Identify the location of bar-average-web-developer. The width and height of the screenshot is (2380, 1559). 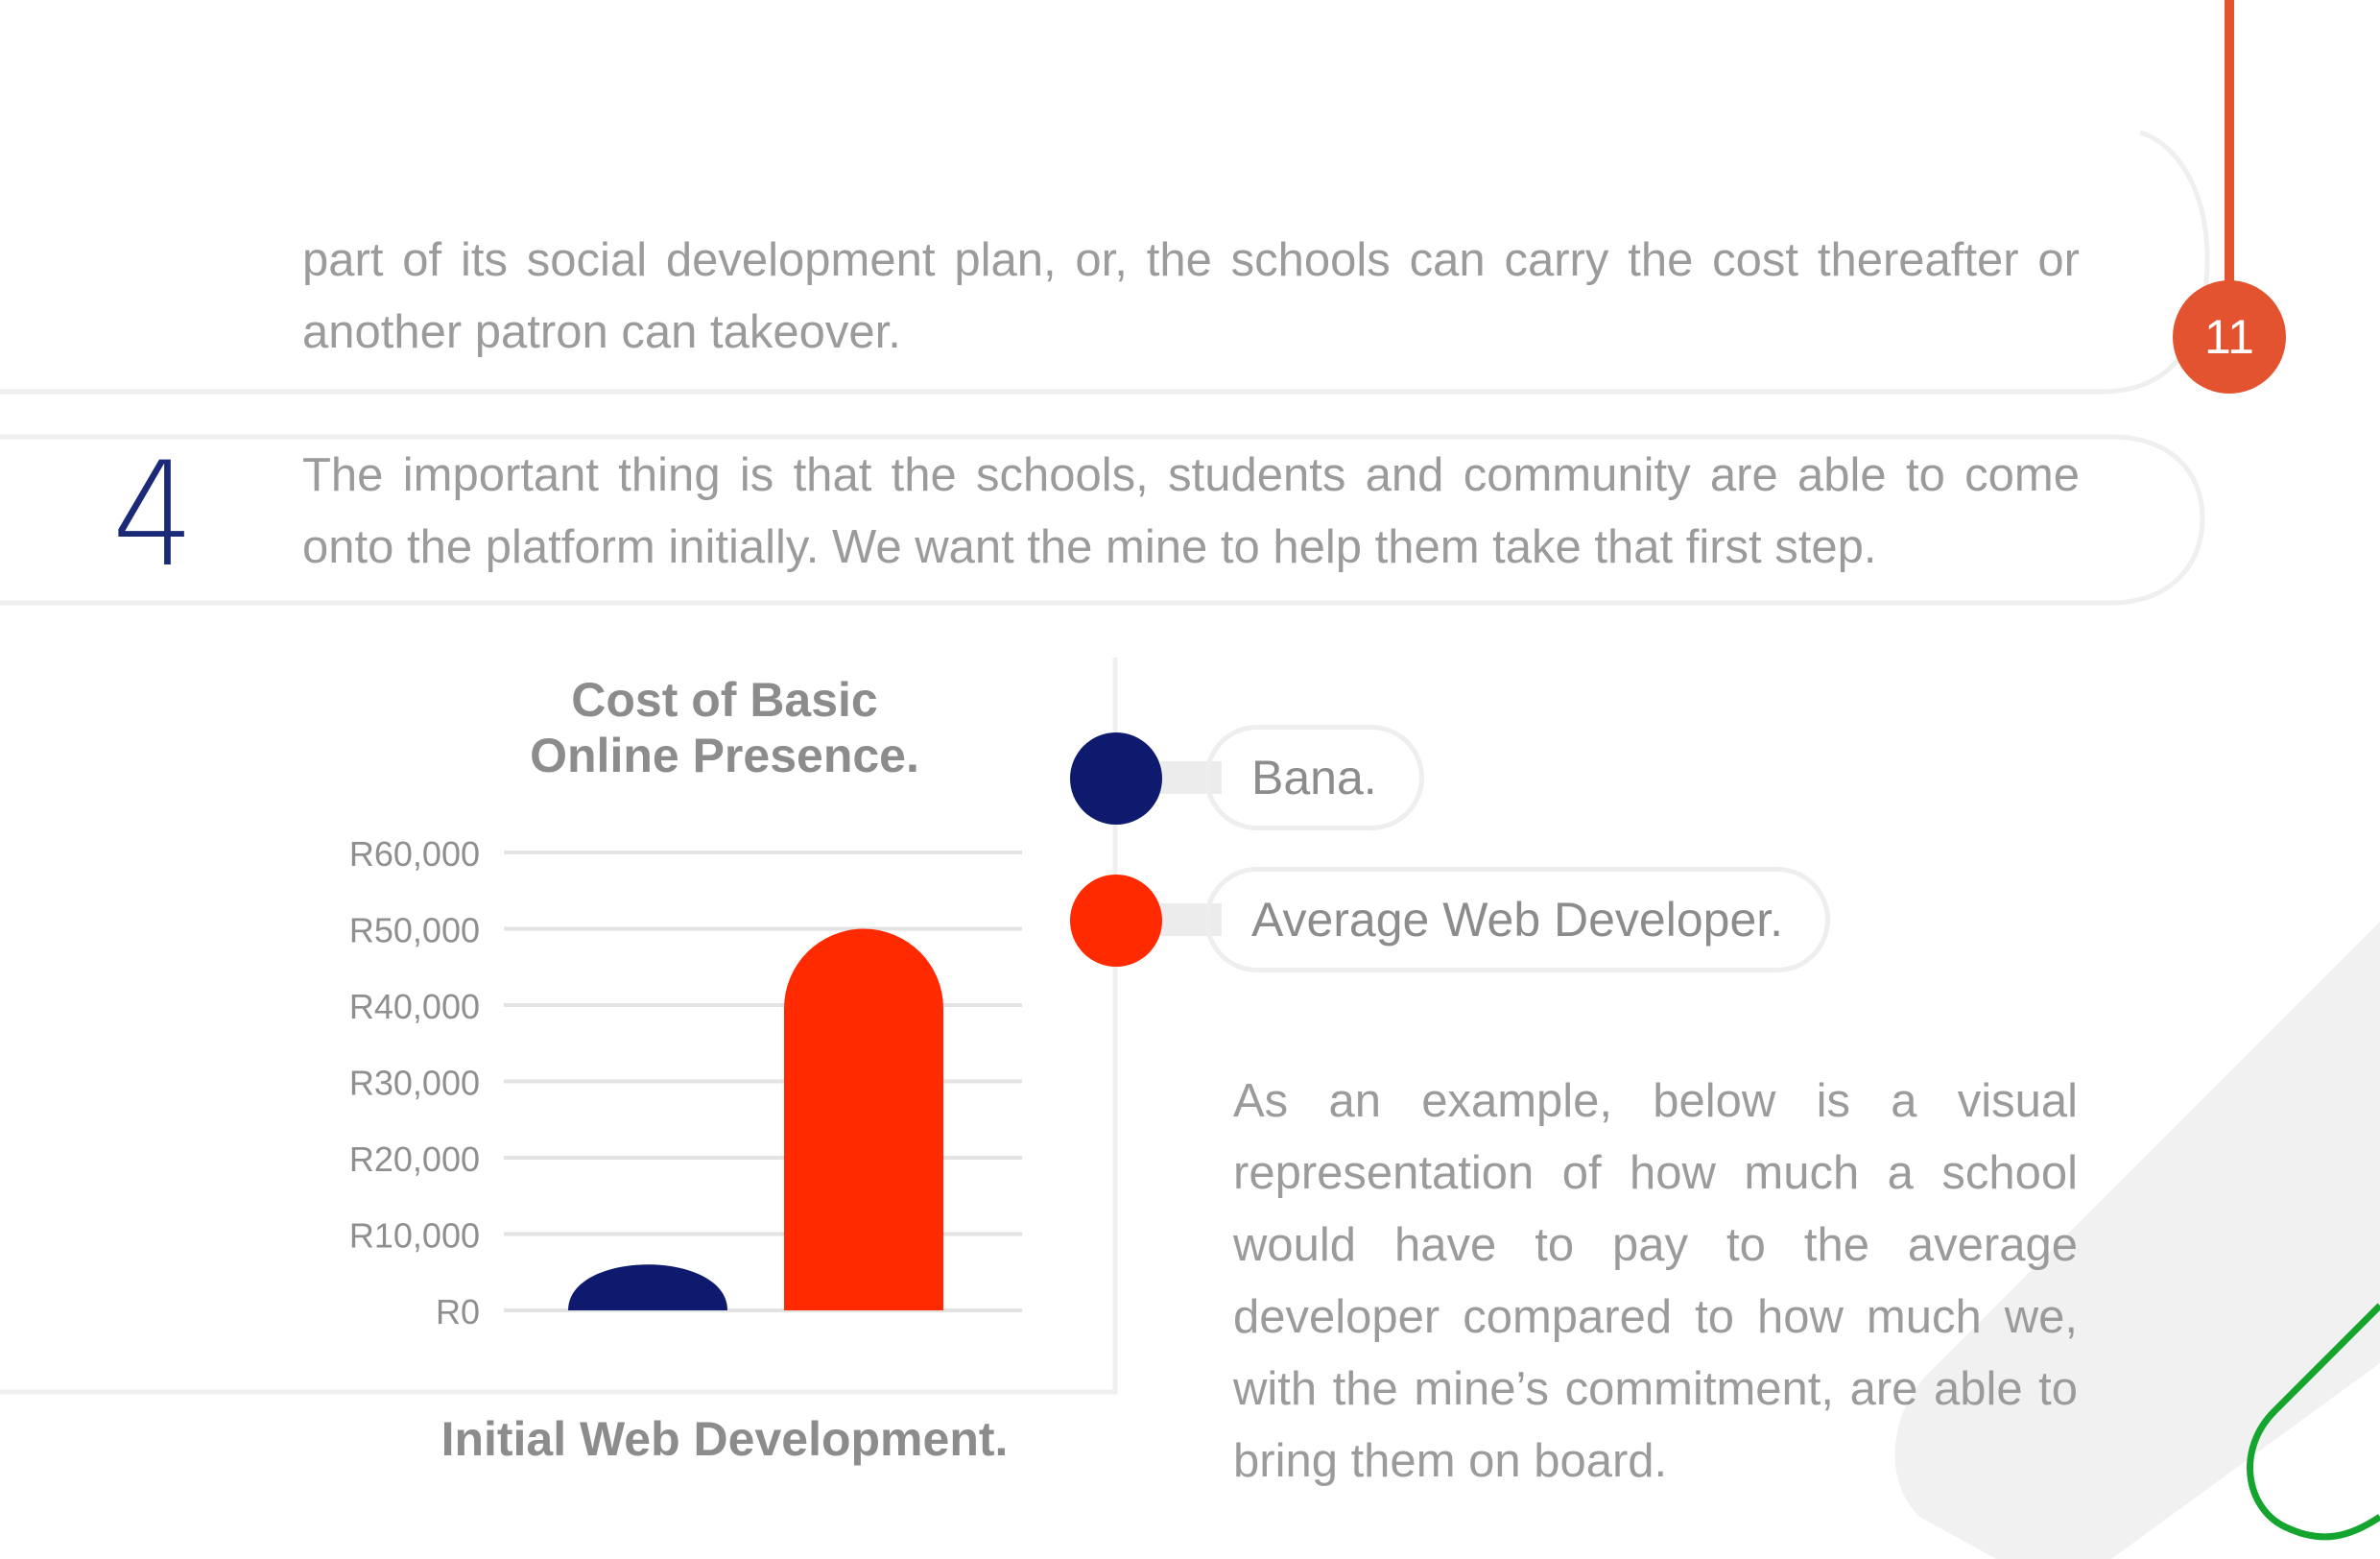
(864, 1119).